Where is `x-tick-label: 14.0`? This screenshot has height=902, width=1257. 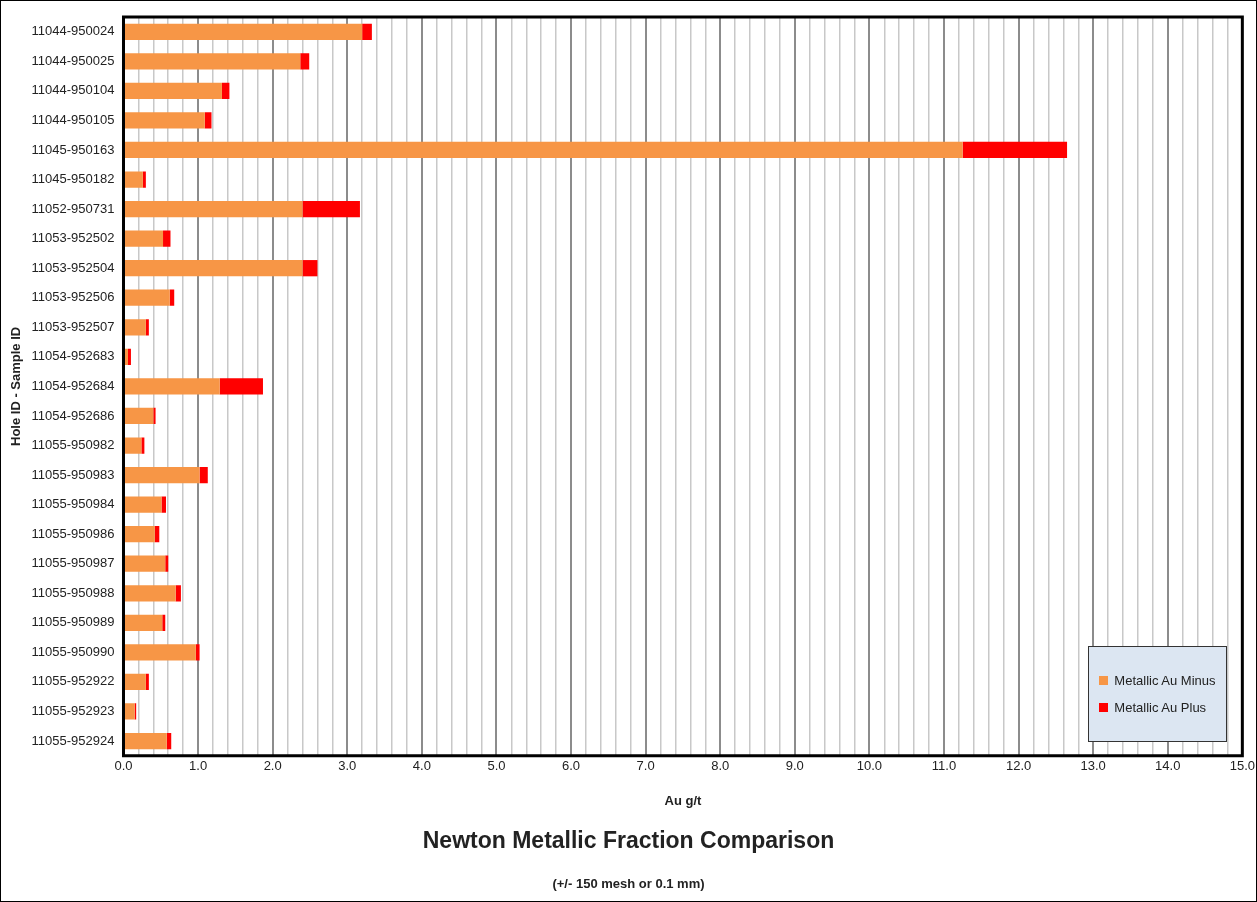 x-tick-label: 14.0 is located at coordinates (1168, 766).